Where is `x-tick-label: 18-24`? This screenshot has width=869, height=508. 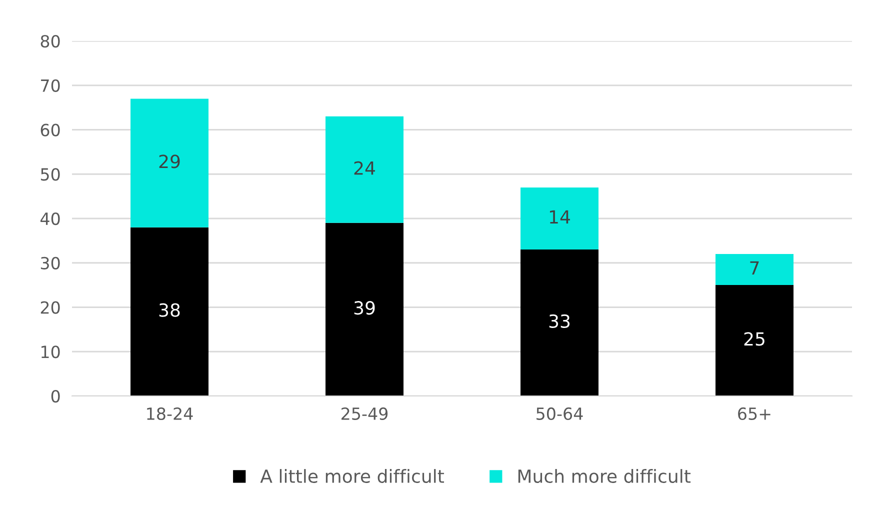
x-tick-label: 18-24 is located at coordinates (170, 413).